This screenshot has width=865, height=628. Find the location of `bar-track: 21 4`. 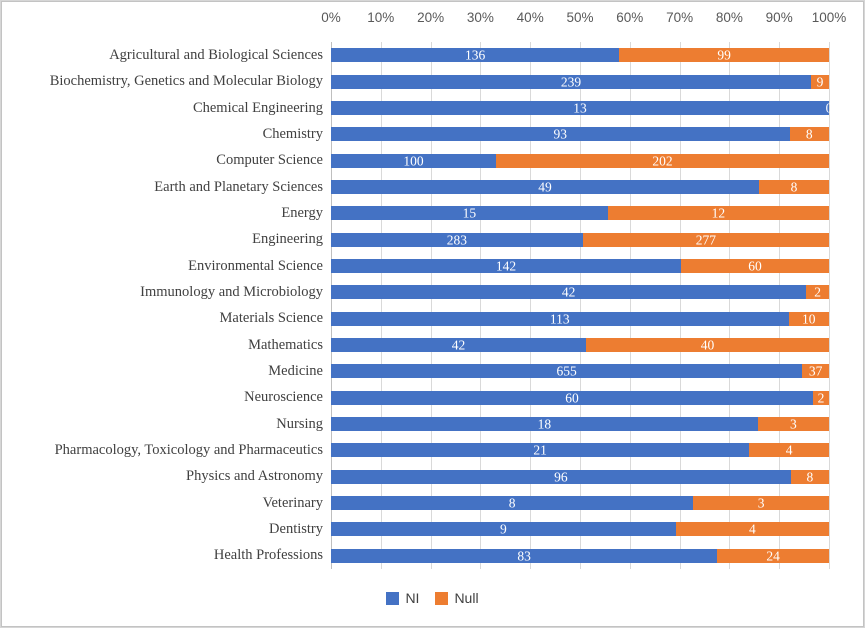

bar-track: 21 4 is located at coordinates (580, 450).